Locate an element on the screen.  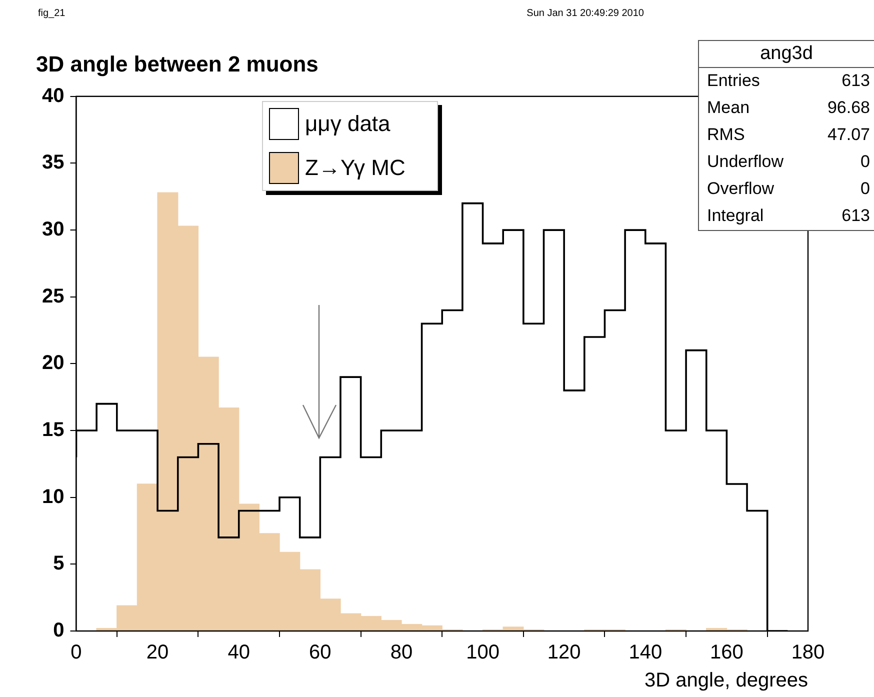
x-tick-label: 40 is located at coordinates (239, 653).